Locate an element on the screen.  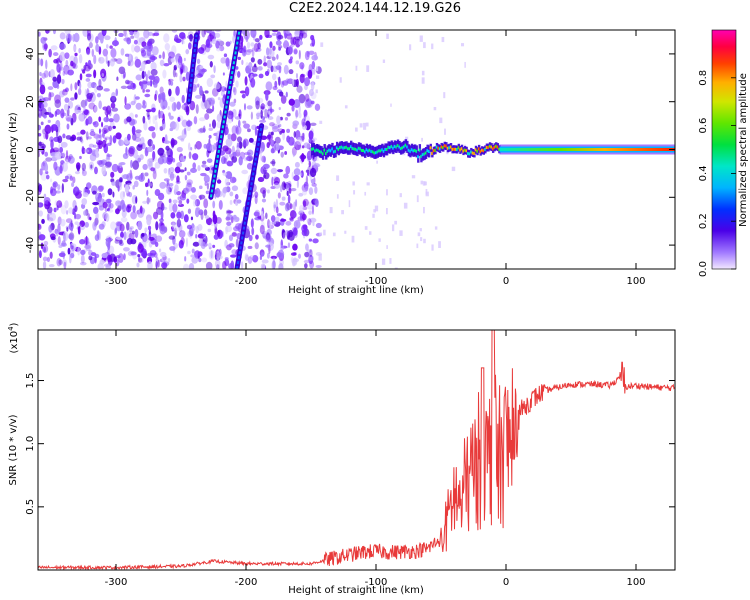
snr-x-tick-label: -300 is located at coordinates (116, 582).